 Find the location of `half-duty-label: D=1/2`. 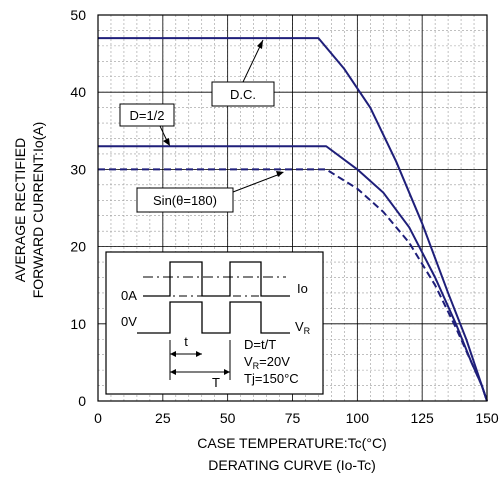

half-duty-label: D=1/2 is located at coordinates (146, 115).